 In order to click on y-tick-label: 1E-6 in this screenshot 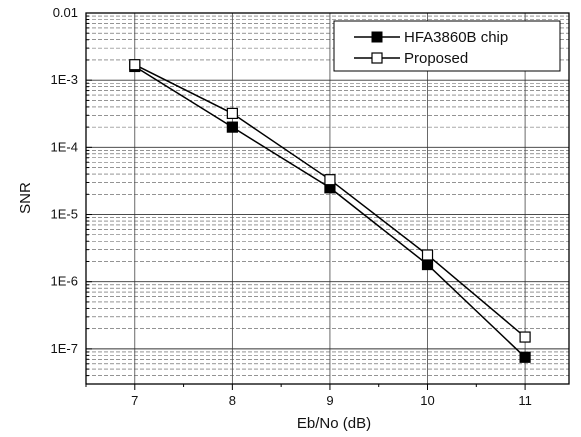, I will do `click(64, 281)`.